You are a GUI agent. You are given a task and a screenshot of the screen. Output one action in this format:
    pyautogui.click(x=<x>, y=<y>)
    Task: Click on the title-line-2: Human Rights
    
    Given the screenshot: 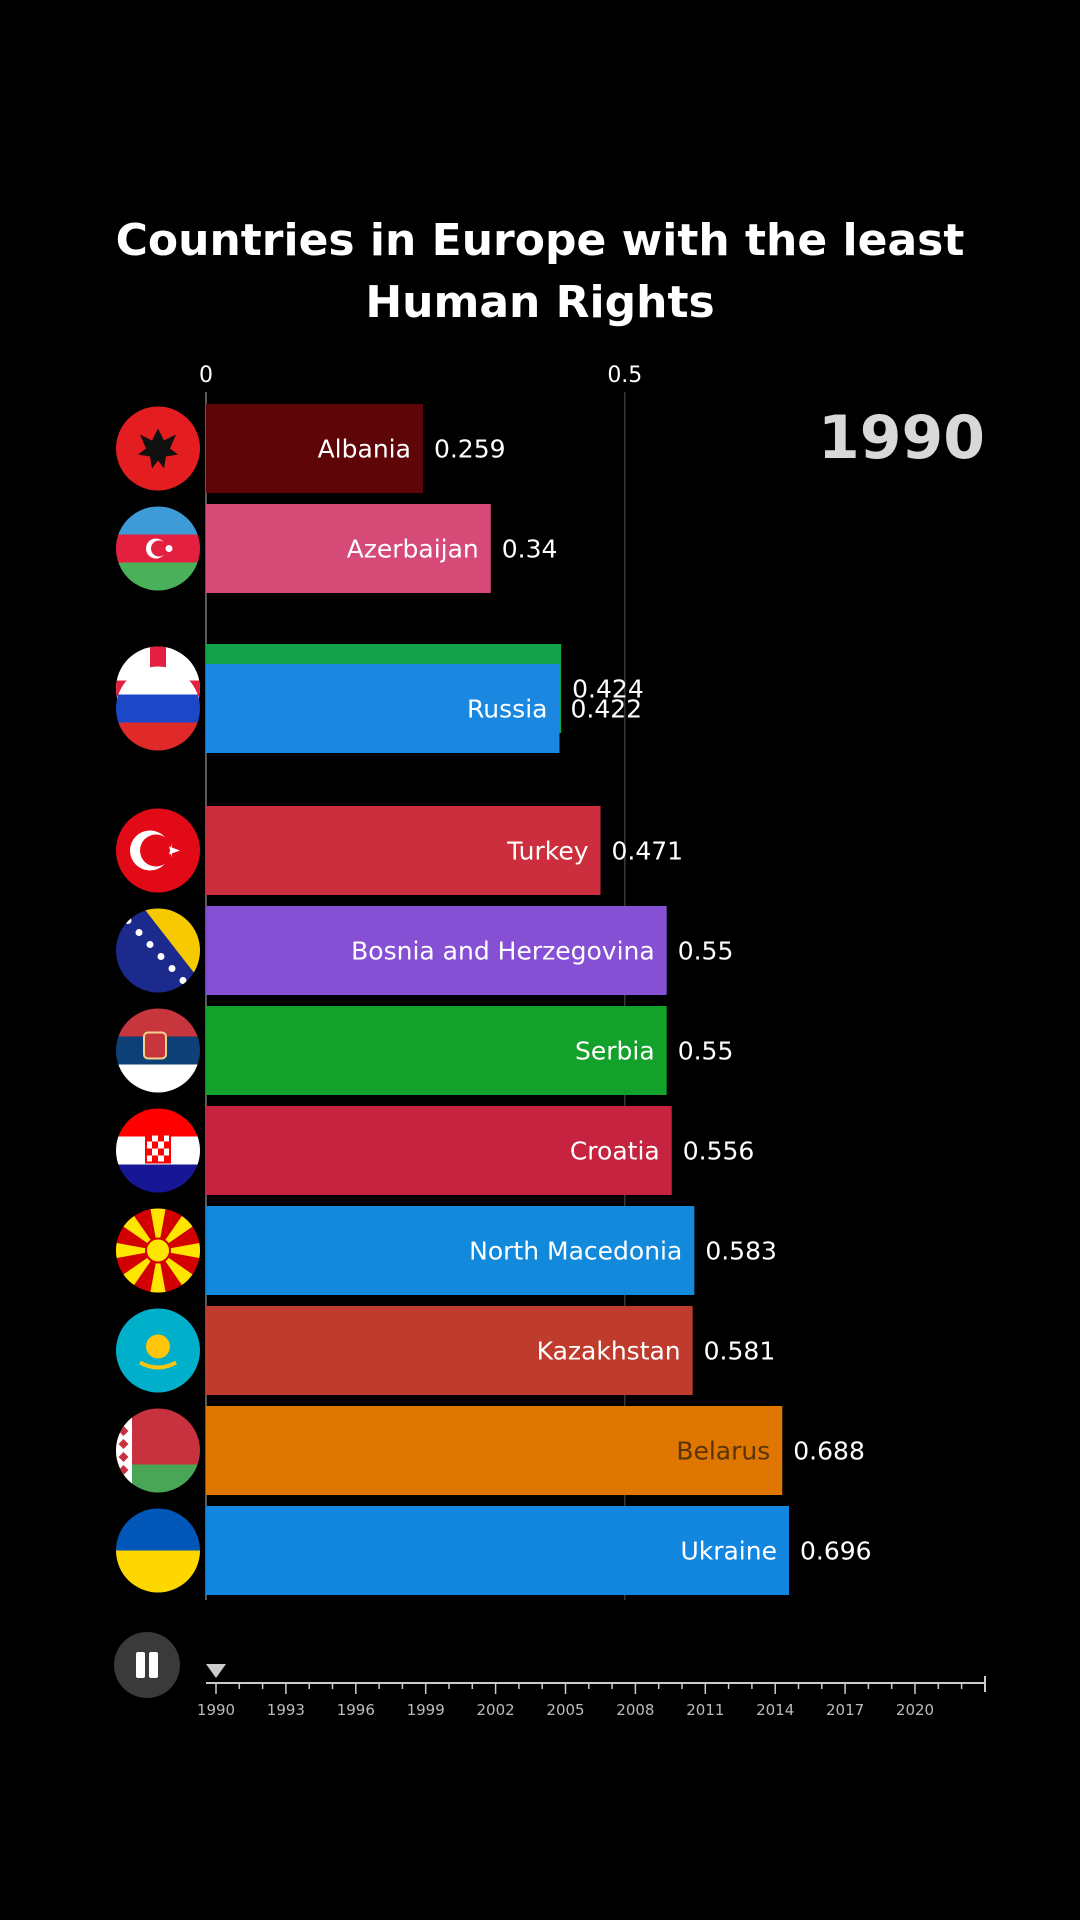 What is the action you would take?
    pyautogui.click(x=540, y=302)
    